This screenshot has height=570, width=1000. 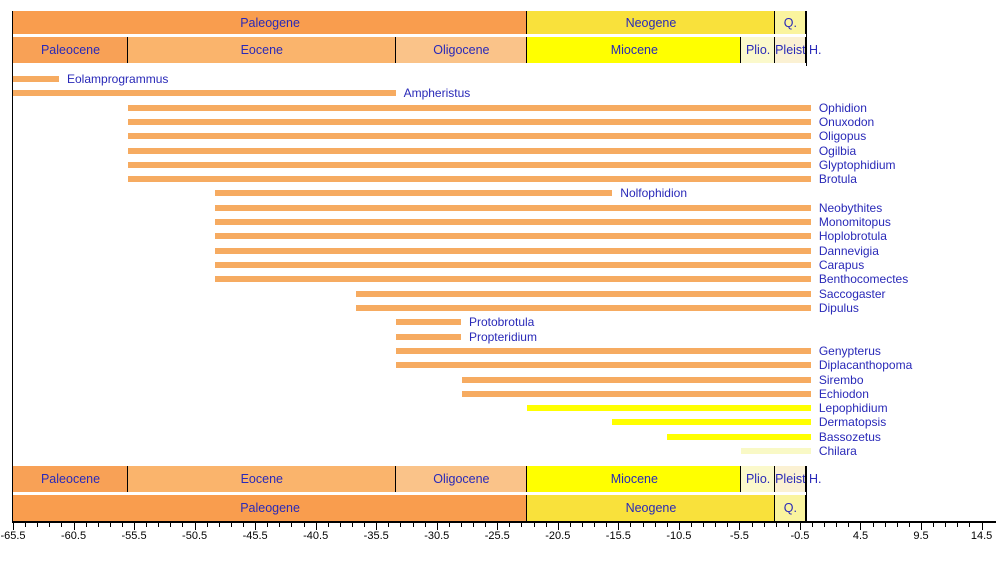 I want to click on holocene-label-top: H., so click(x=815, y=50).